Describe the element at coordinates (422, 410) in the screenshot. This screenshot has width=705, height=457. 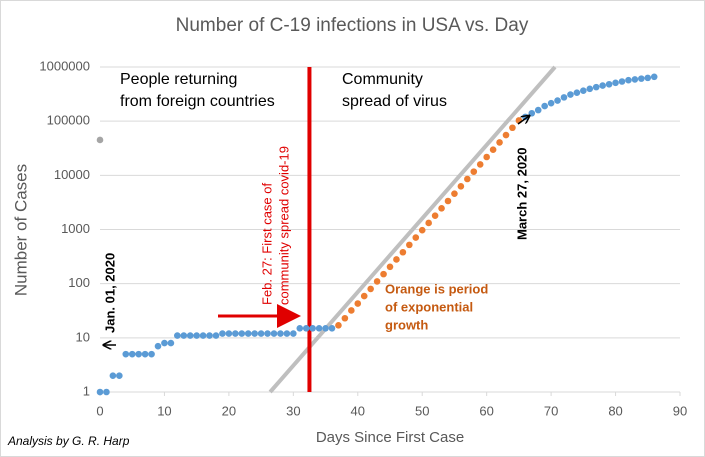
I see `x-tick-label: 50` at that location.